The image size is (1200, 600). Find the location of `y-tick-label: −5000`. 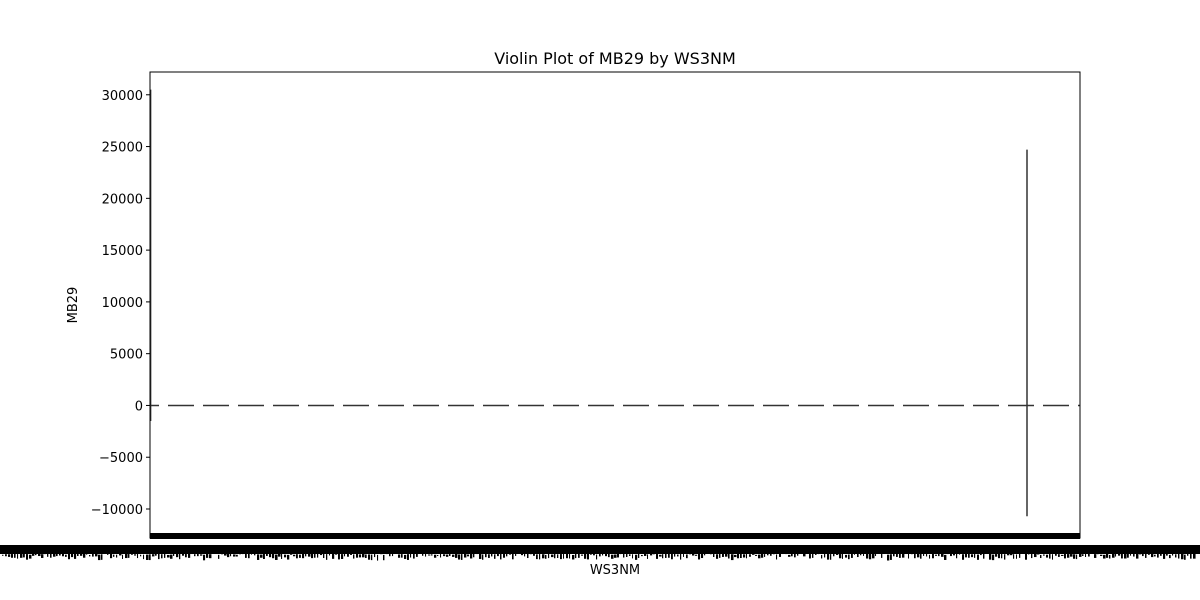

y-tick-label: −5000 is located at coordinates (121, 458).